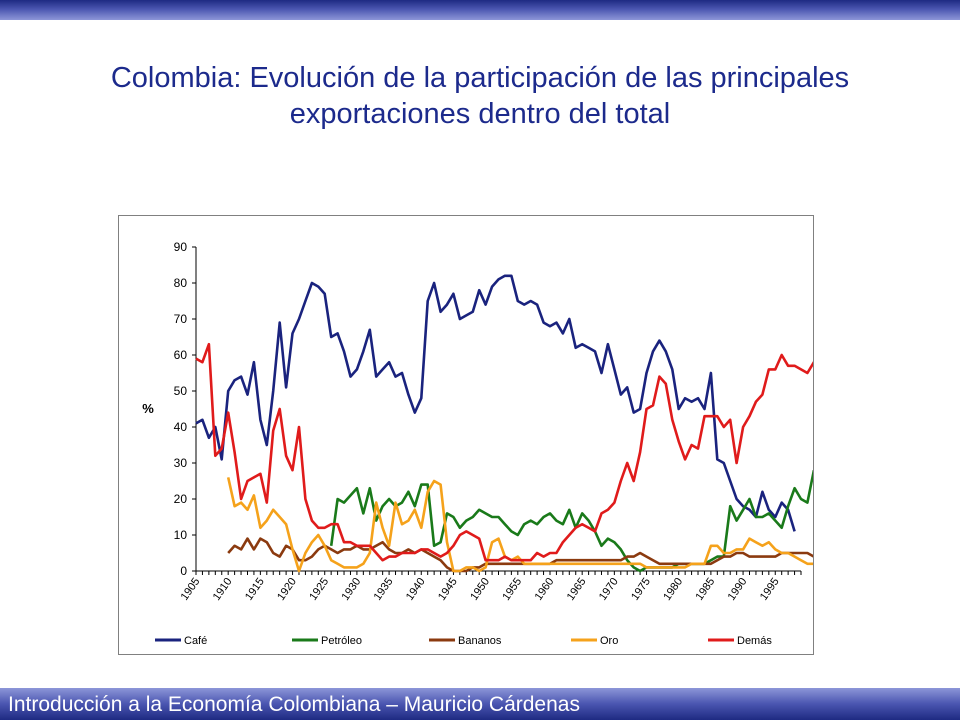 This screenshot has width=960, height=720. Describe the element at coordinates (181, 391) in the screenshot. I see `y-tick-label: 50` at that location.